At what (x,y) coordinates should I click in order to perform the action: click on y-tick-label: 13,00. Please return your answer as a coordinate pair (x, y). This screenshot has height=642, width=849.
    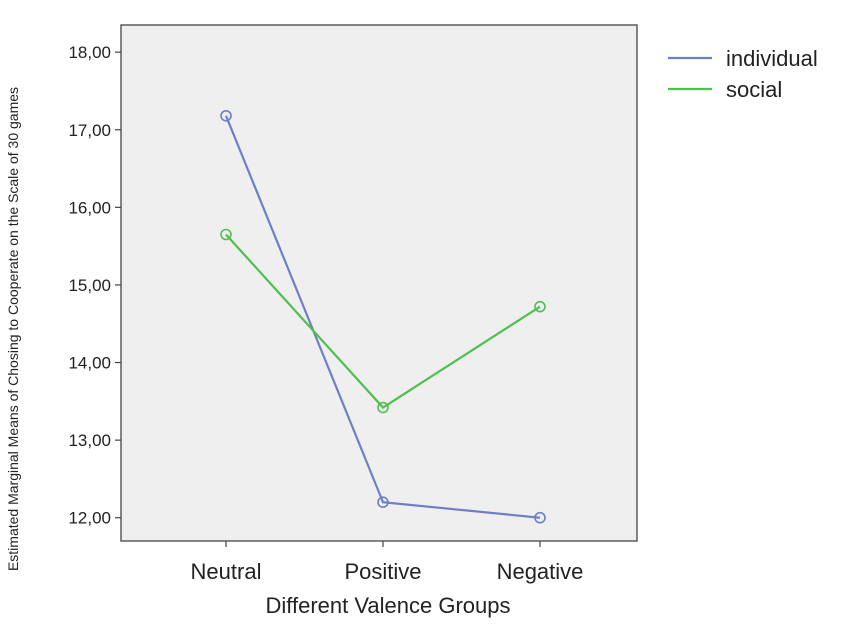
    Looking at the image, I should click on (89, 440).